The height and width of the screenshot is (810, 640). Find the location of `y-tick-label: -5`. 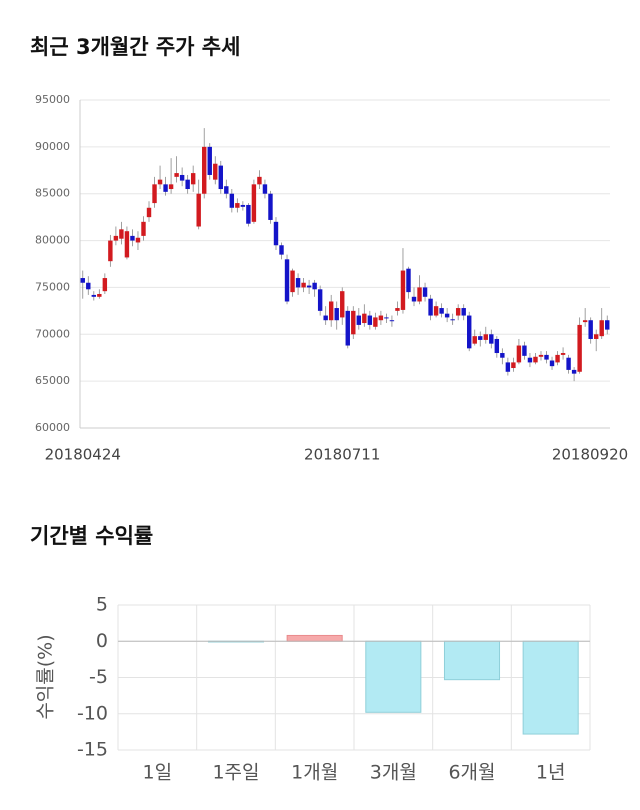

y-tick-label: -5 is located at coordinates (98, 677).